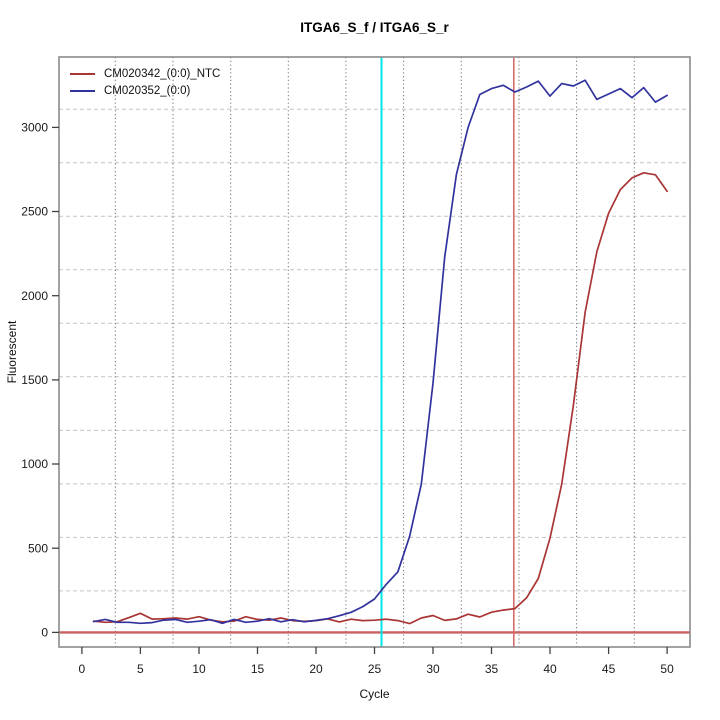 The height and width of the screenshot is (720, 720). What do you see at coordinates (374, 694) in the screenshot?
I see `x-axis-label: Cycle` at bounding box center [374, 694].